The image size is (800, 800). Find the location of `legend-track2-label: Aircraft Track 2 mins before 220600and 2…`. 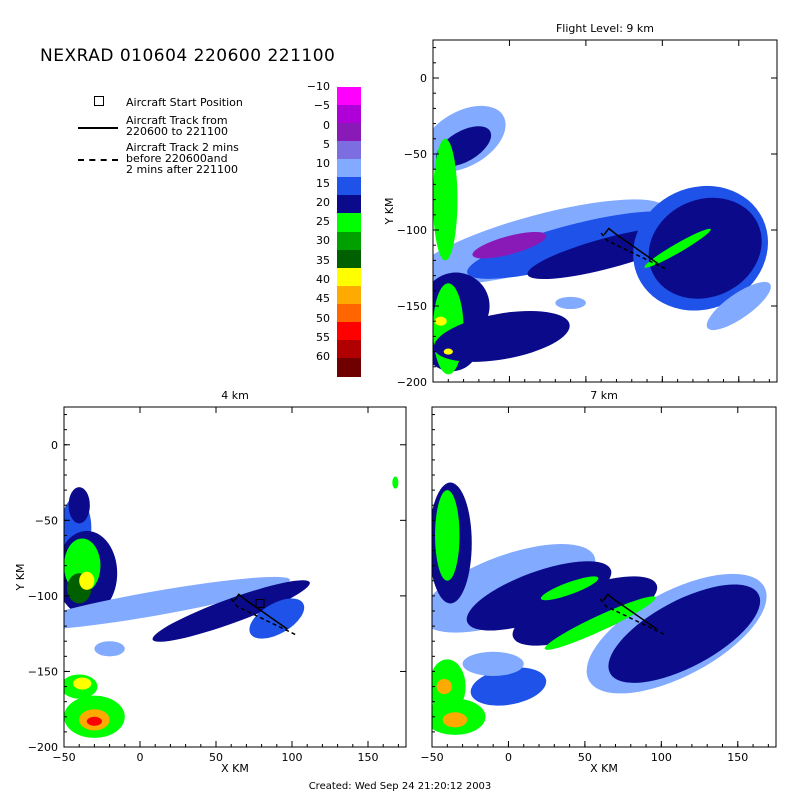

legend-track2-label: Aircraft Track 2 mins before 220600and 2… is located at coordinates (182, 158).